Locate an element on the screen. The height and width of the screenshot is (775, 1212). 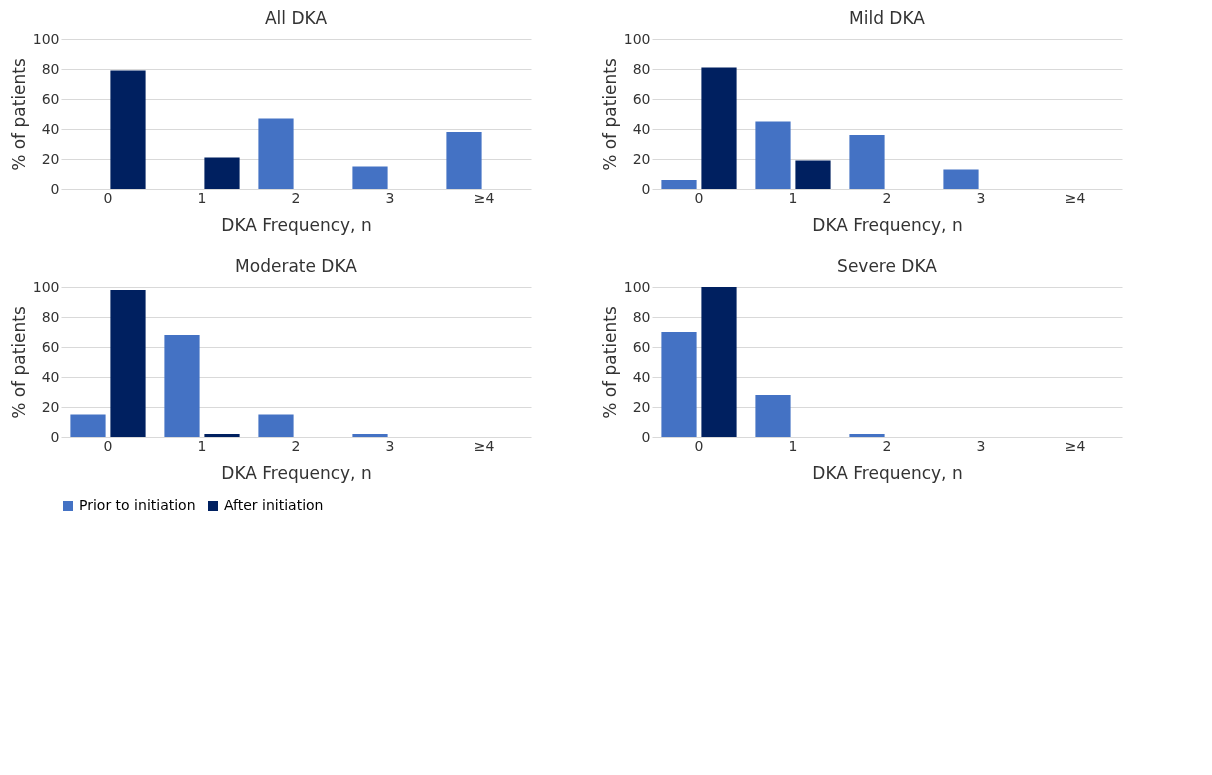
legend-label: After initiation is located at coordinates (274, 505).